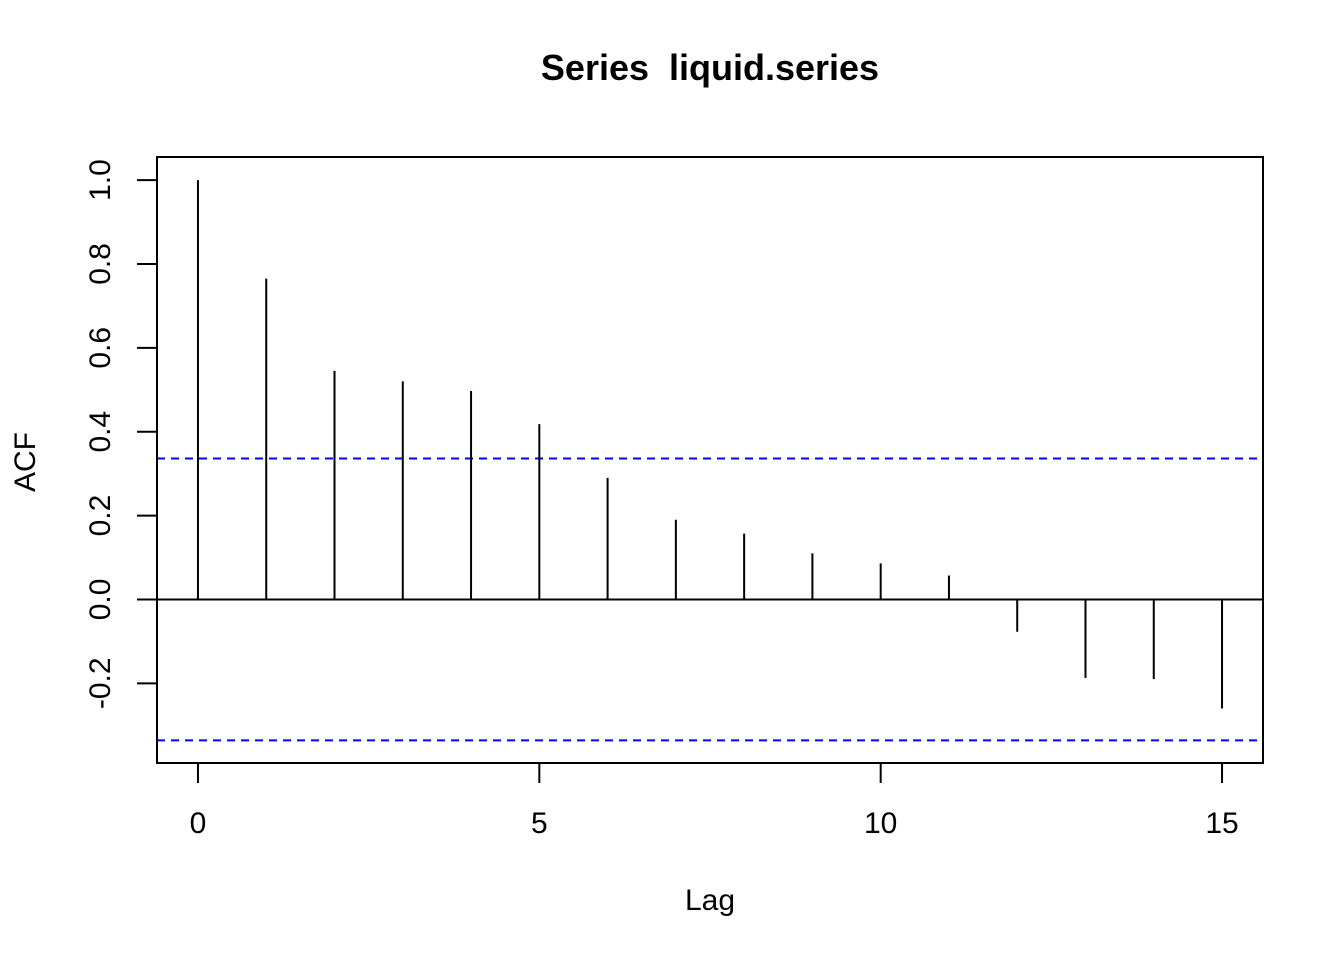 This screenshot has width=1344, height=960. Describe the element at coordinates (100, 516) in the screenshot. I see `y-tick-label-2: 0.2` at that location.